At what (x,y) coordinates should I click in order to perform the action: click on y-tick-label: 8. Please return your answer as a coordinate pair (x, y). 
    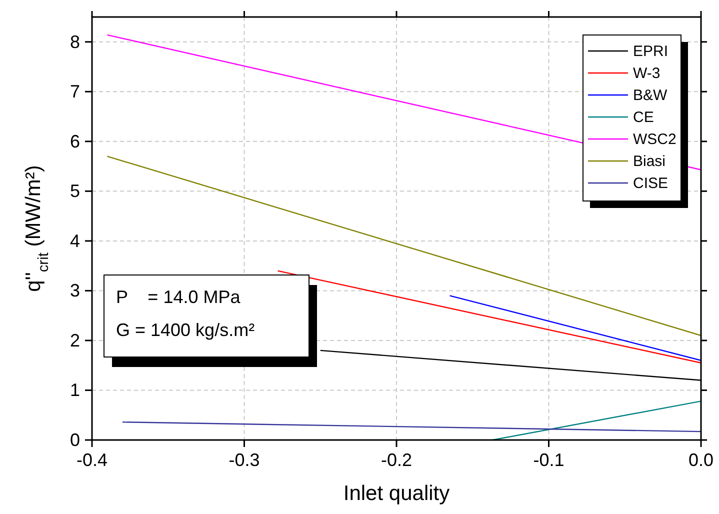
    Looking at the image, I should click on (75, 42).